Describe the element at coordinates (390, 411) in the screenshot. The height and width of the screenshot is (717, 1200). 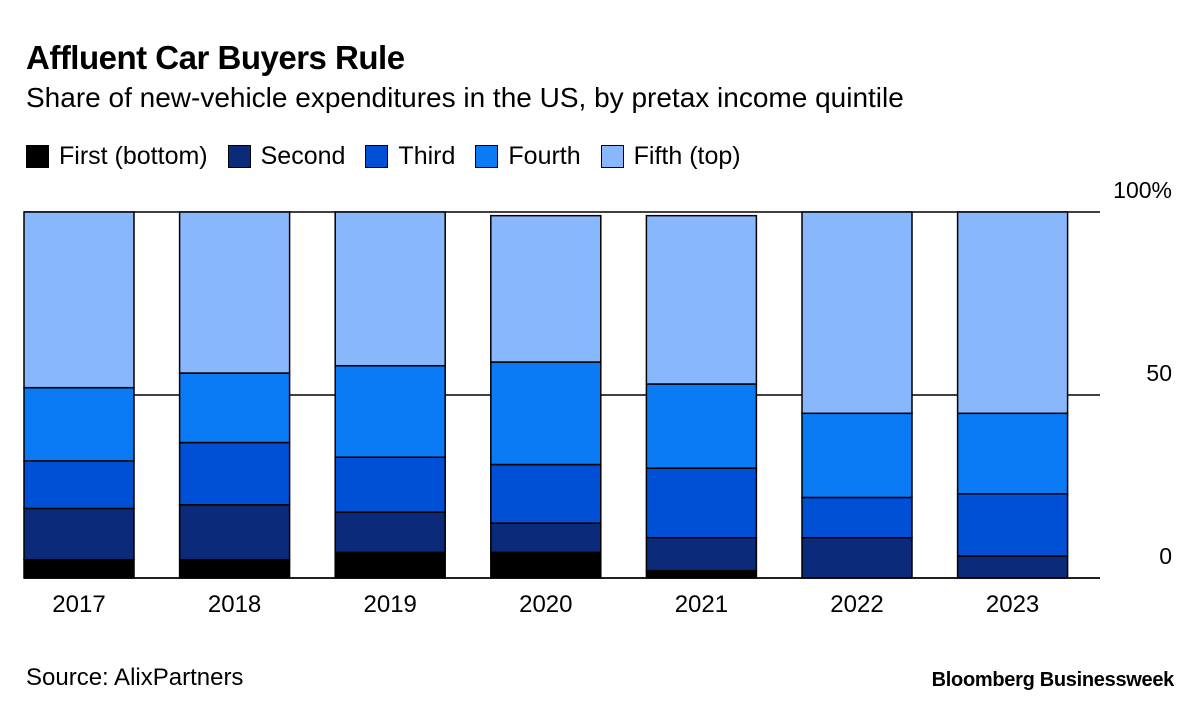
I see `bar-2019-fourth` at that location.